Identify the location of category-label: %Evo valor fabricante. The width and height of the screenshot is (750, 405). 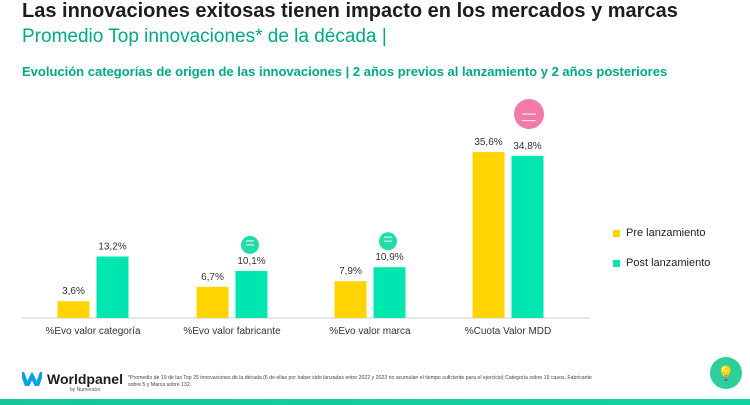
(232, 331).